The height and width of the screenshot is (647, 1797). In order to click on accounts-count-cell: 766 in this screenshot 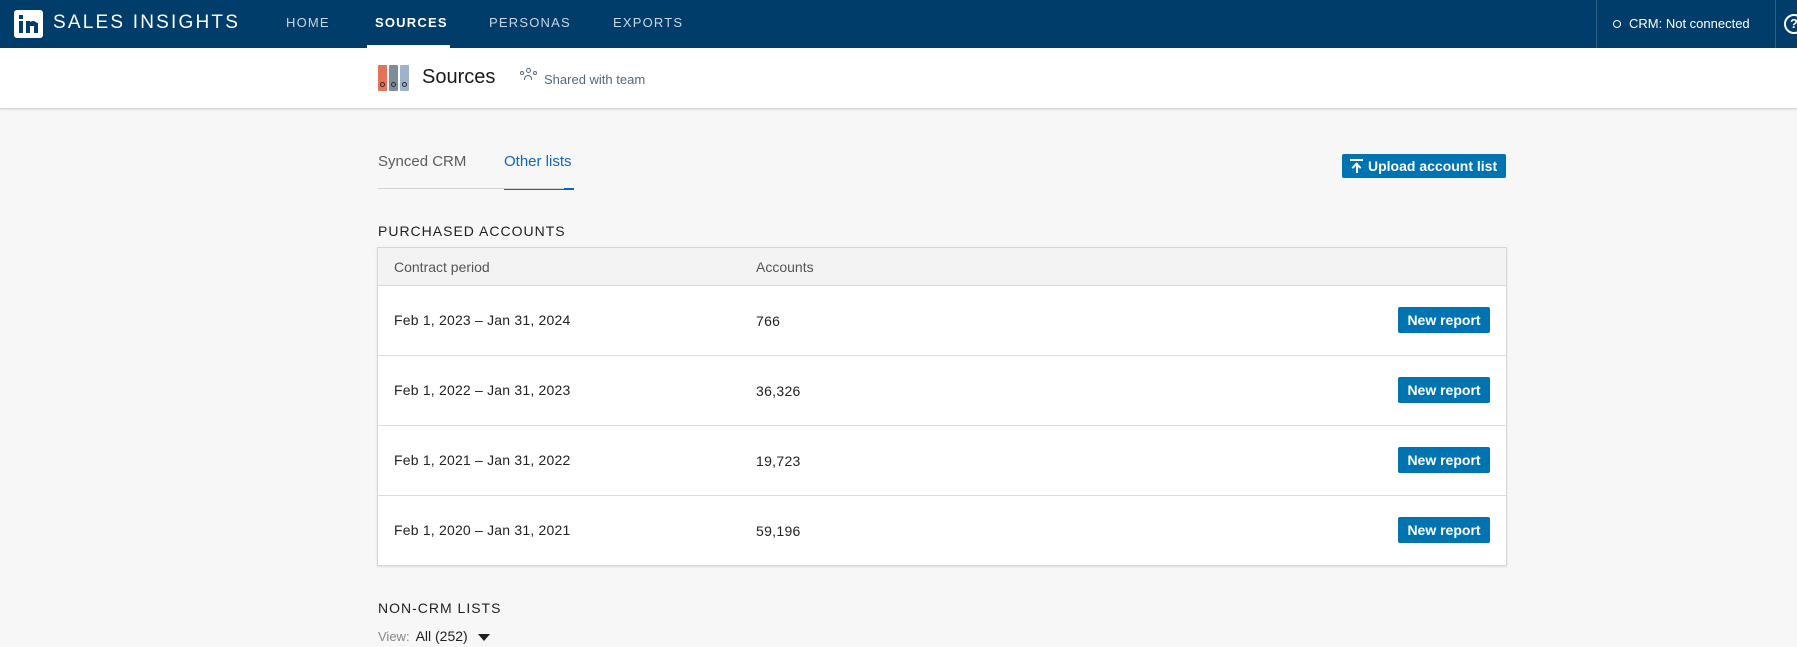, I will do `click(768, 321)`.